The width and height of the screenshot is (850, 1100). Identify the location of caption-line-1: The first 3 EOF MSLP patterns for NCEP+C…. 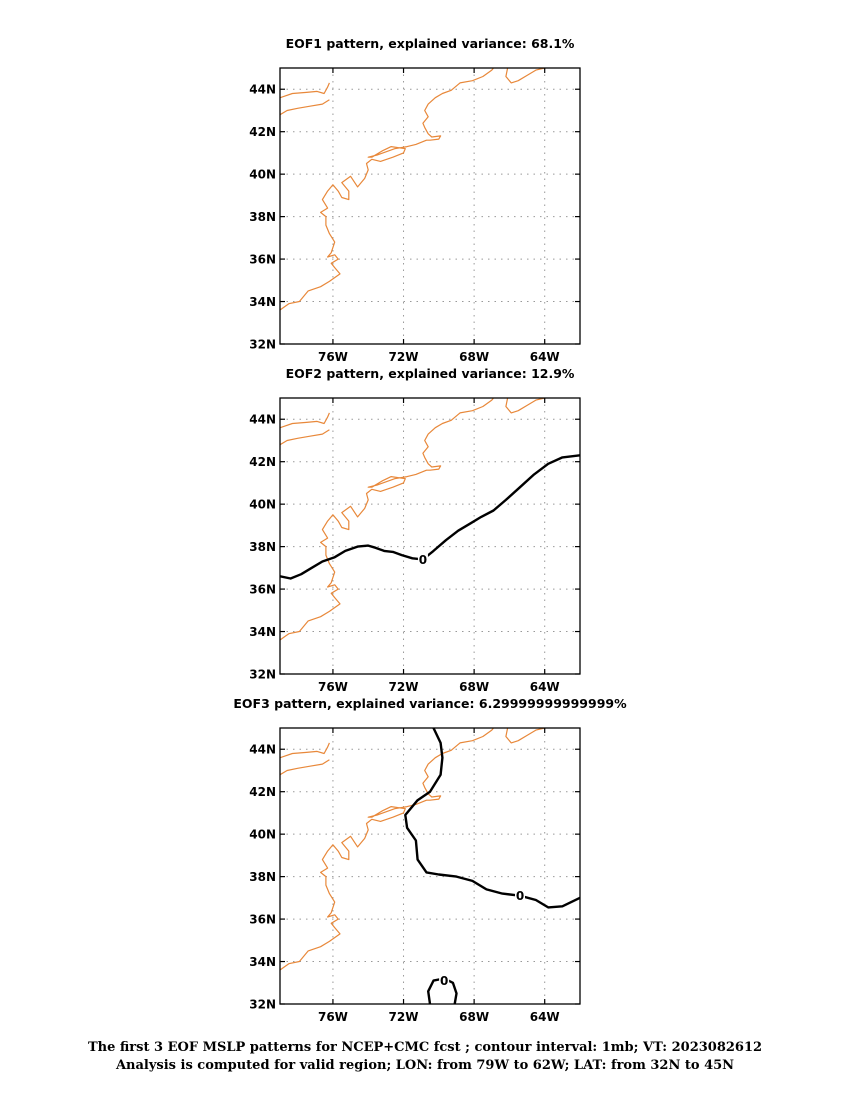
(425, 1047).